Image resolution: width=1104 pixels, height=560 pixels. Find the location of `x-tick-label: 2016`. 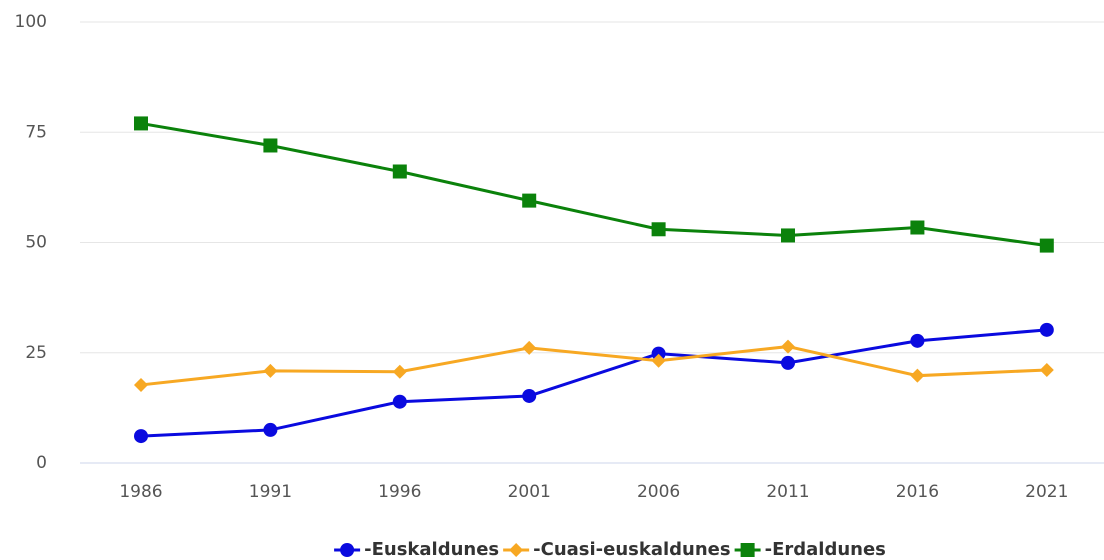

x-tick-label: 2016 is located at coordinates (917, 492).